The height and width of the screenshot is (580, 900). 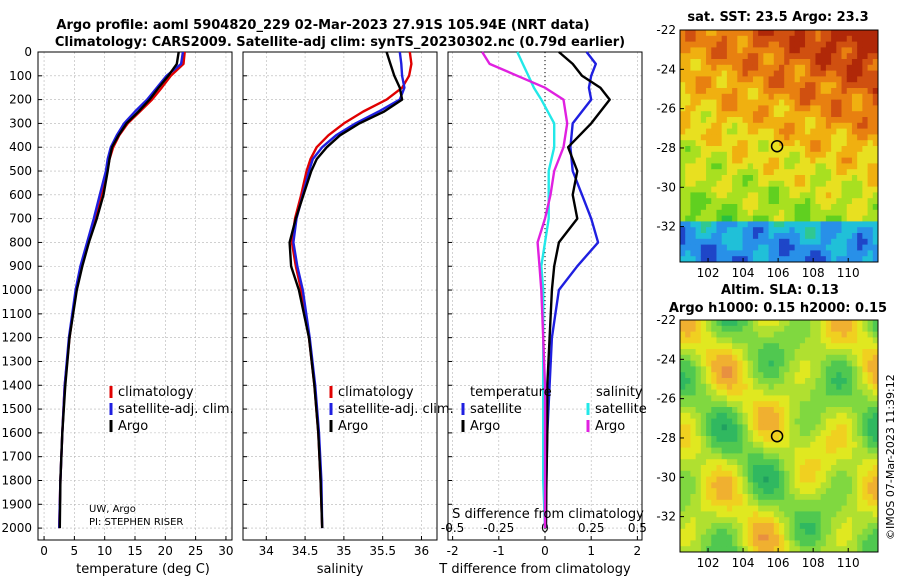 I want to click on x-tick-label: 36, so click(x=421, y=551).